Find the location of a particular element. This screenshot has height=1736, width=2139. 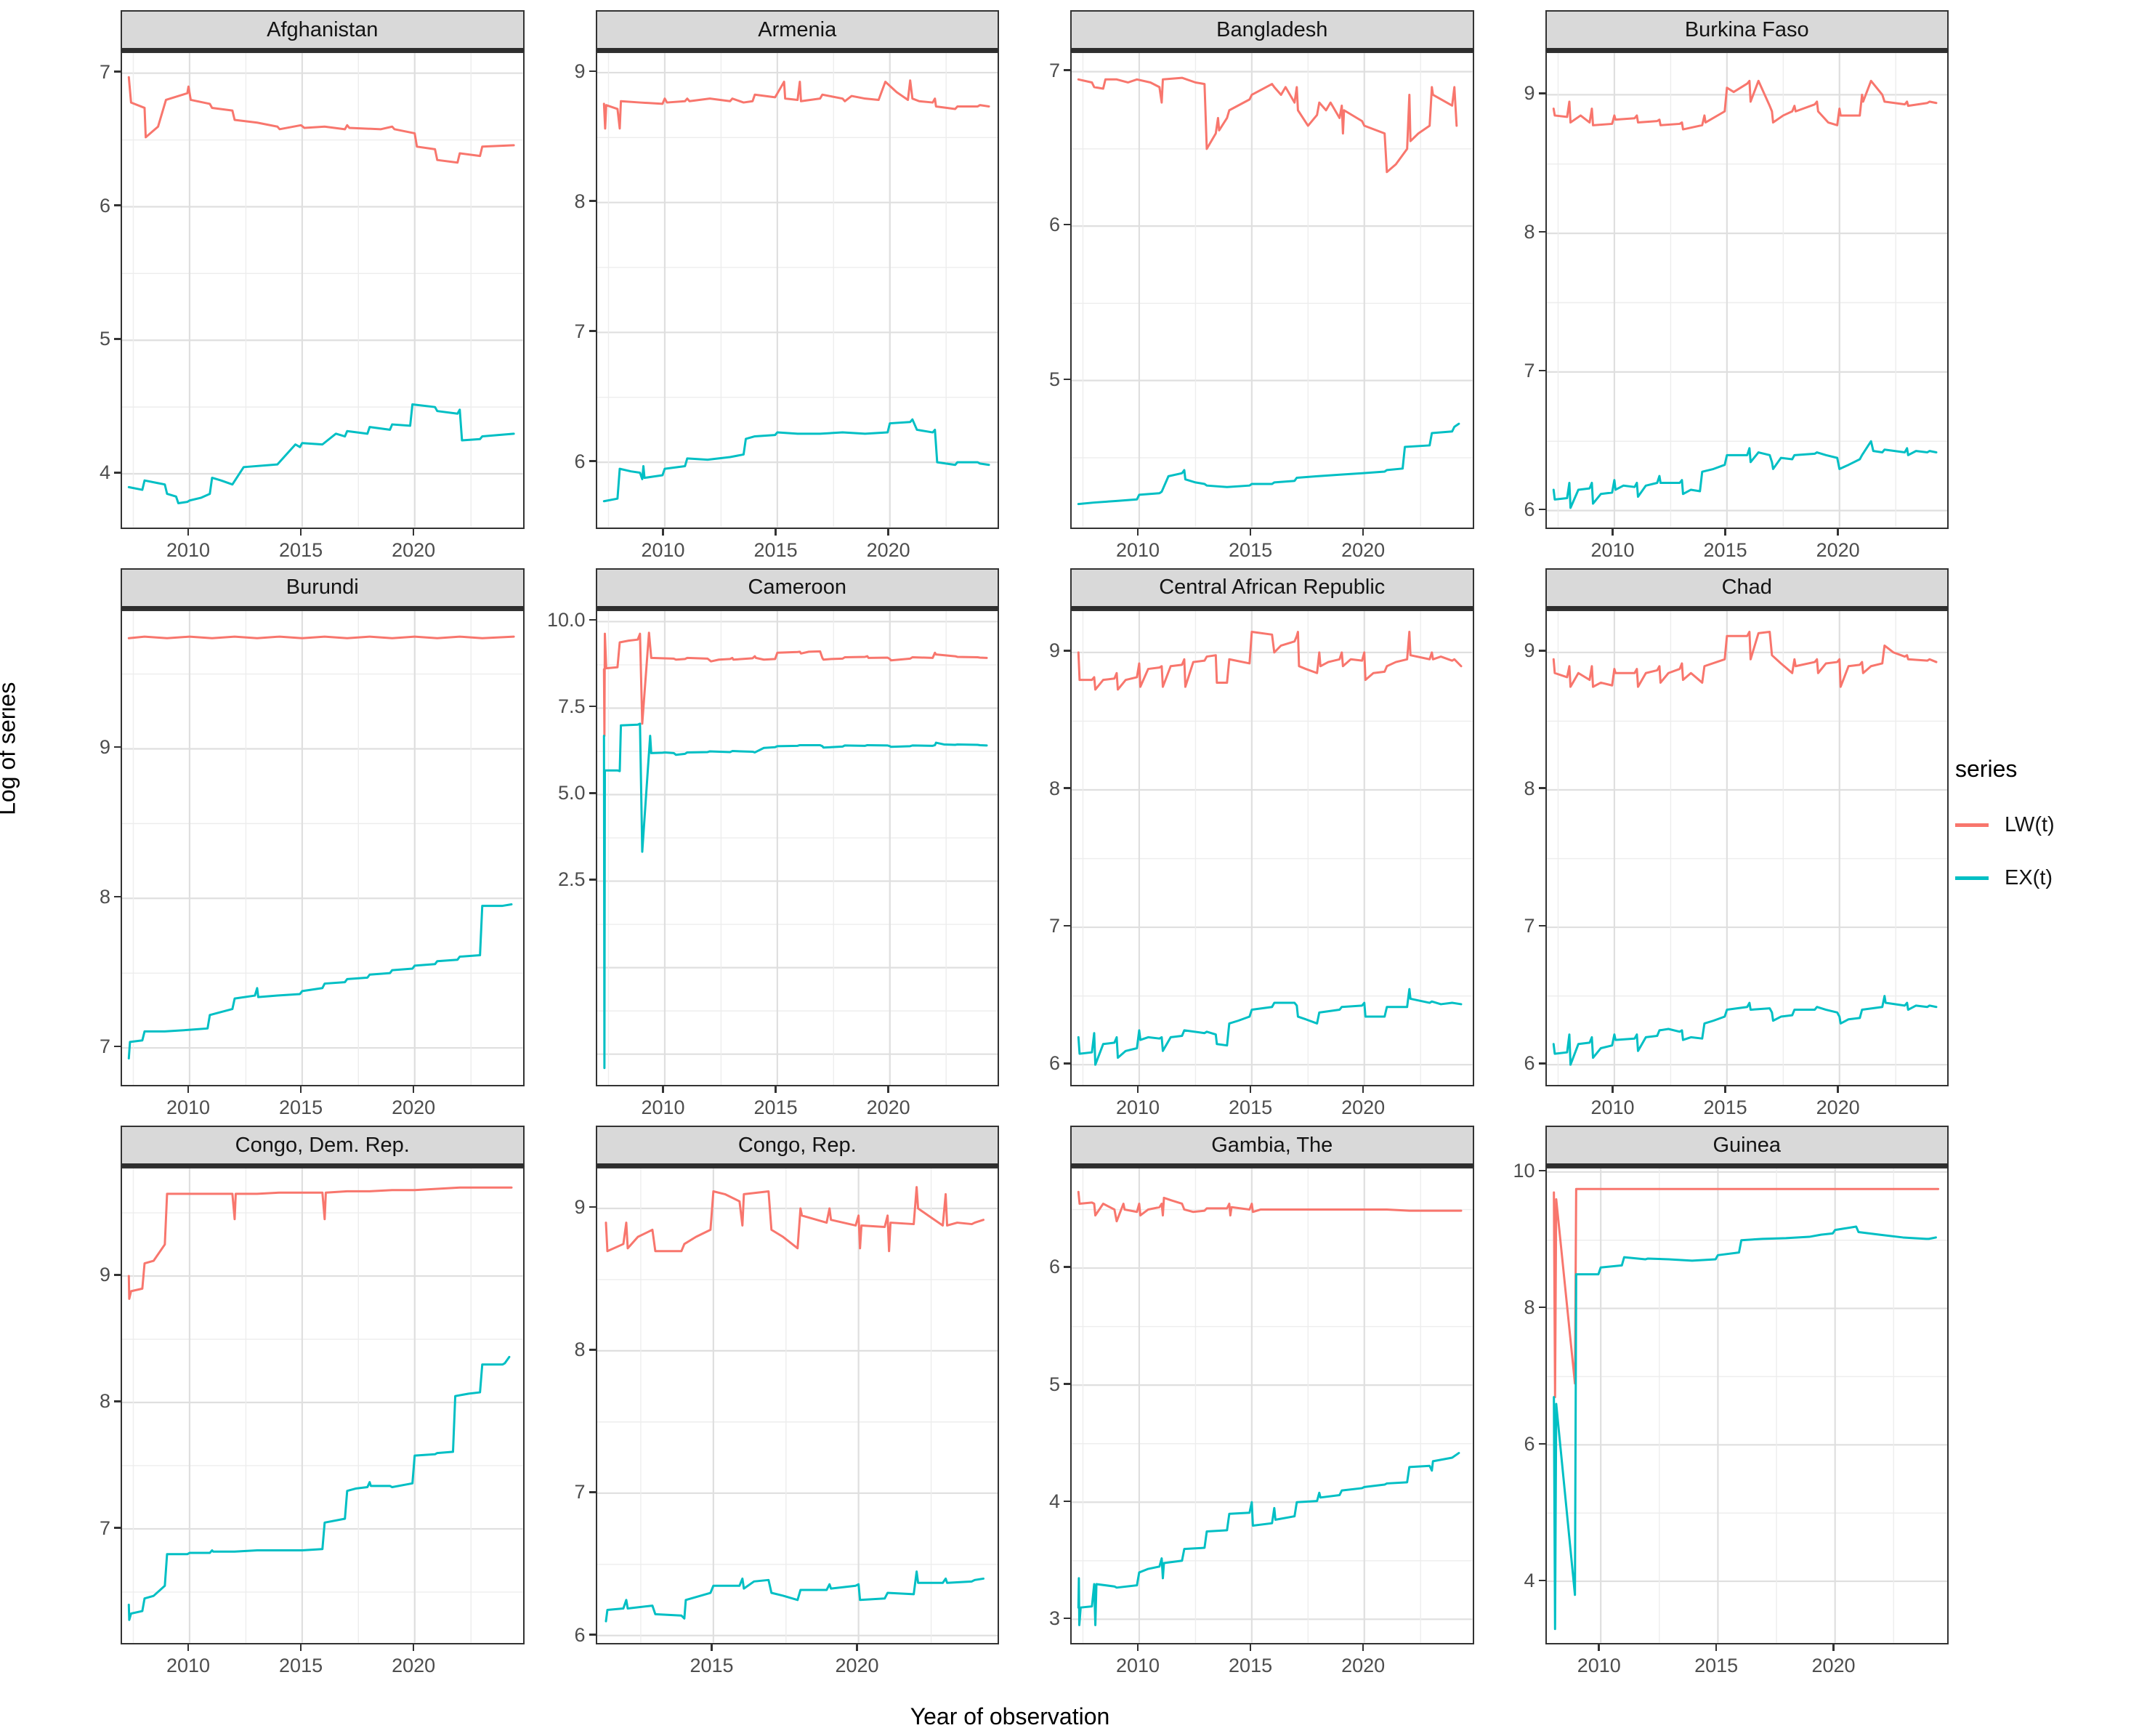

y-tick-label: 5 is located at coordinates (1054, 379).